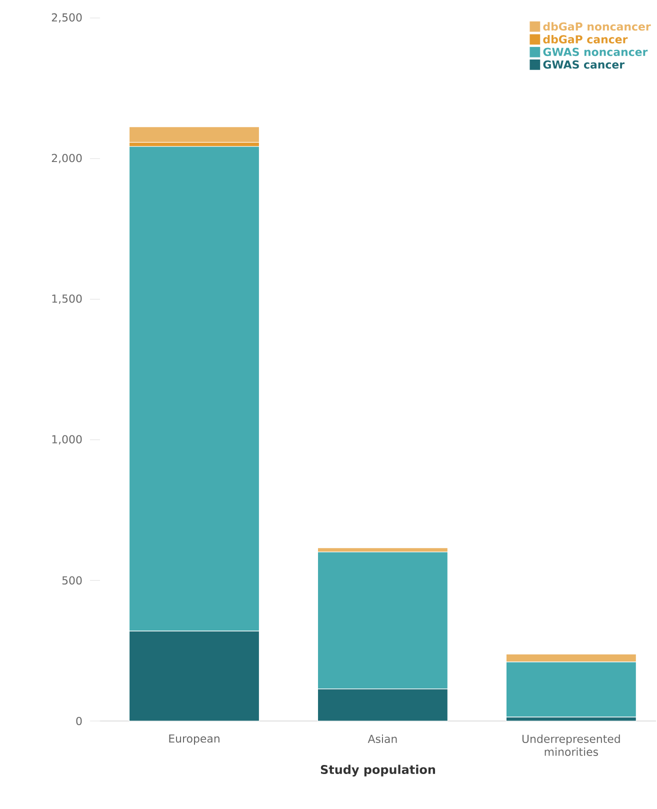  What do you see at coordinates (67, 439) in the screenshot?
I see `y-tick-label: 1,000` at bounding box center [67, 439].